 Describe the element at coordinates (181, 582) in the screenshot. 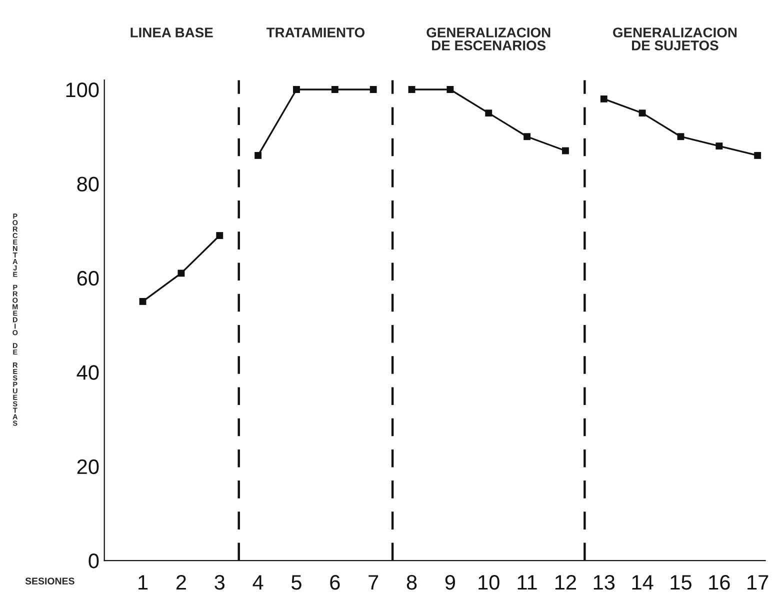

I see `x-tick-label: 2` at that location.